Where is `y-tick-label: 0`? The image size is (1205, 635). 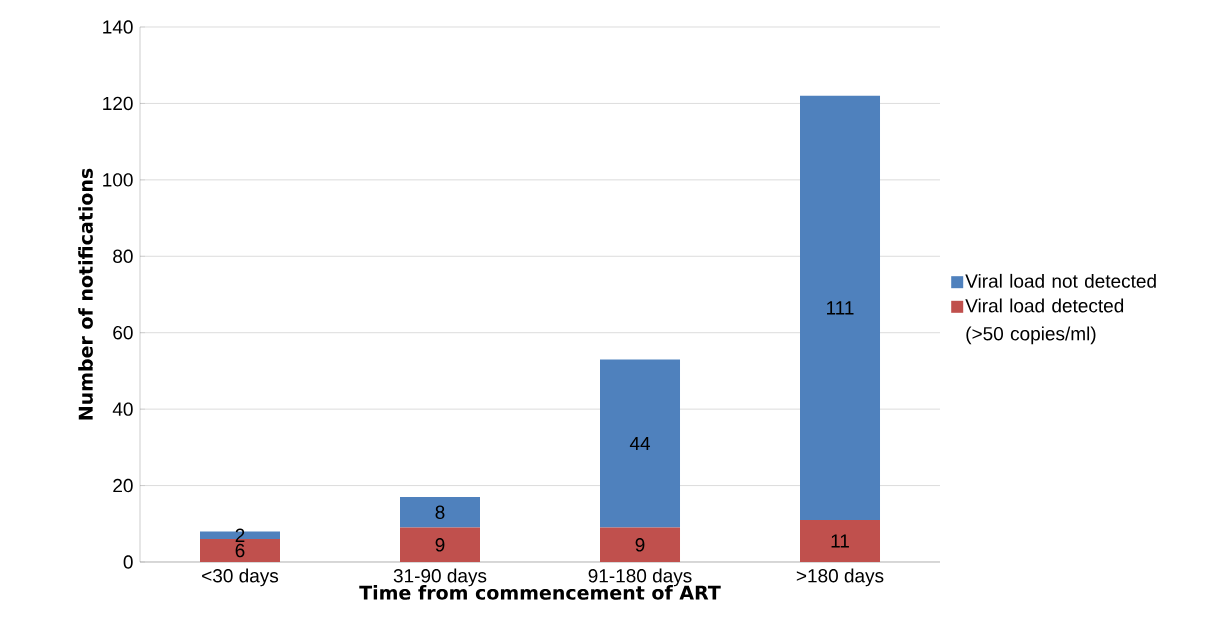 y-tick-label: 0 is located at coordinates (128, 562).